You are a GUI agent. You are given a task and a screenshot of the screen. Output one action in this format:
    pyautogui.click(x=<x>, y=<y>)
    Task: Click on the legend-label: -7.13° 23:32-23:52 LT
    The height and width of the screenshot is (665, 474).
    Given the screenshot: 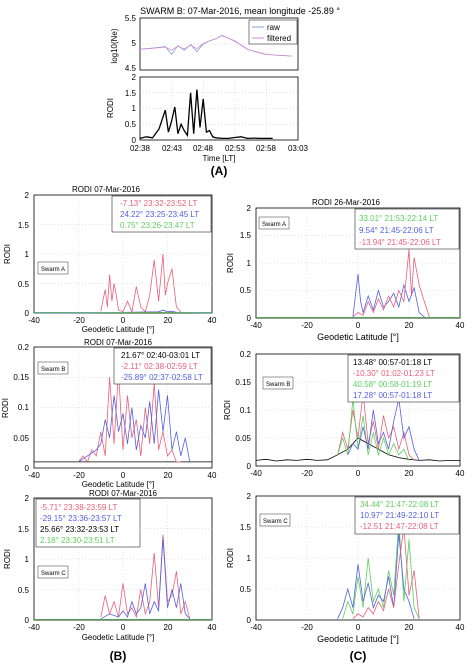 What is the action you would take?
    pyautogui.click(x=158, y=203)
    